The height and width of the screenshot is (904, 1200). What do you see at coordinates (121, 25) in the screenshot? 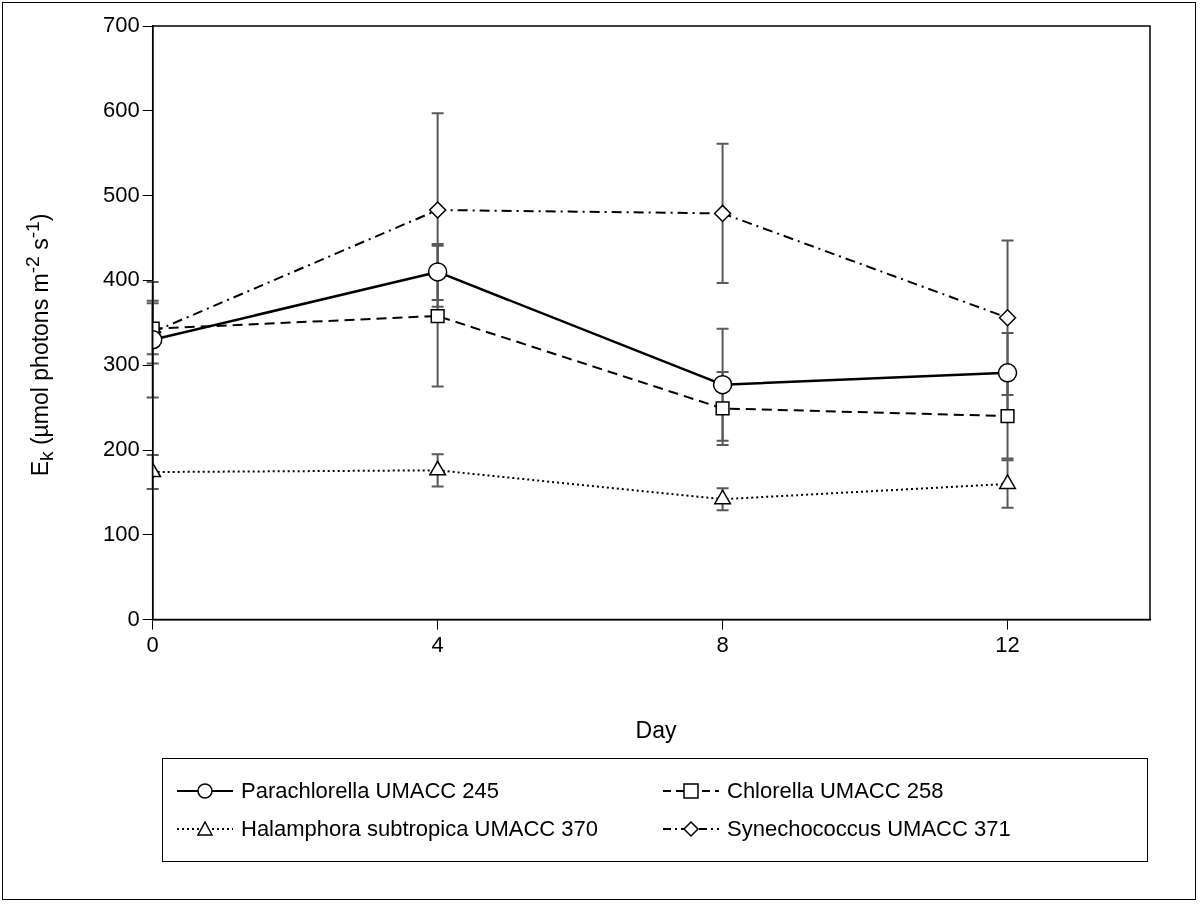
I see `y-tick-label: 700` at bounding box center [121, 25].